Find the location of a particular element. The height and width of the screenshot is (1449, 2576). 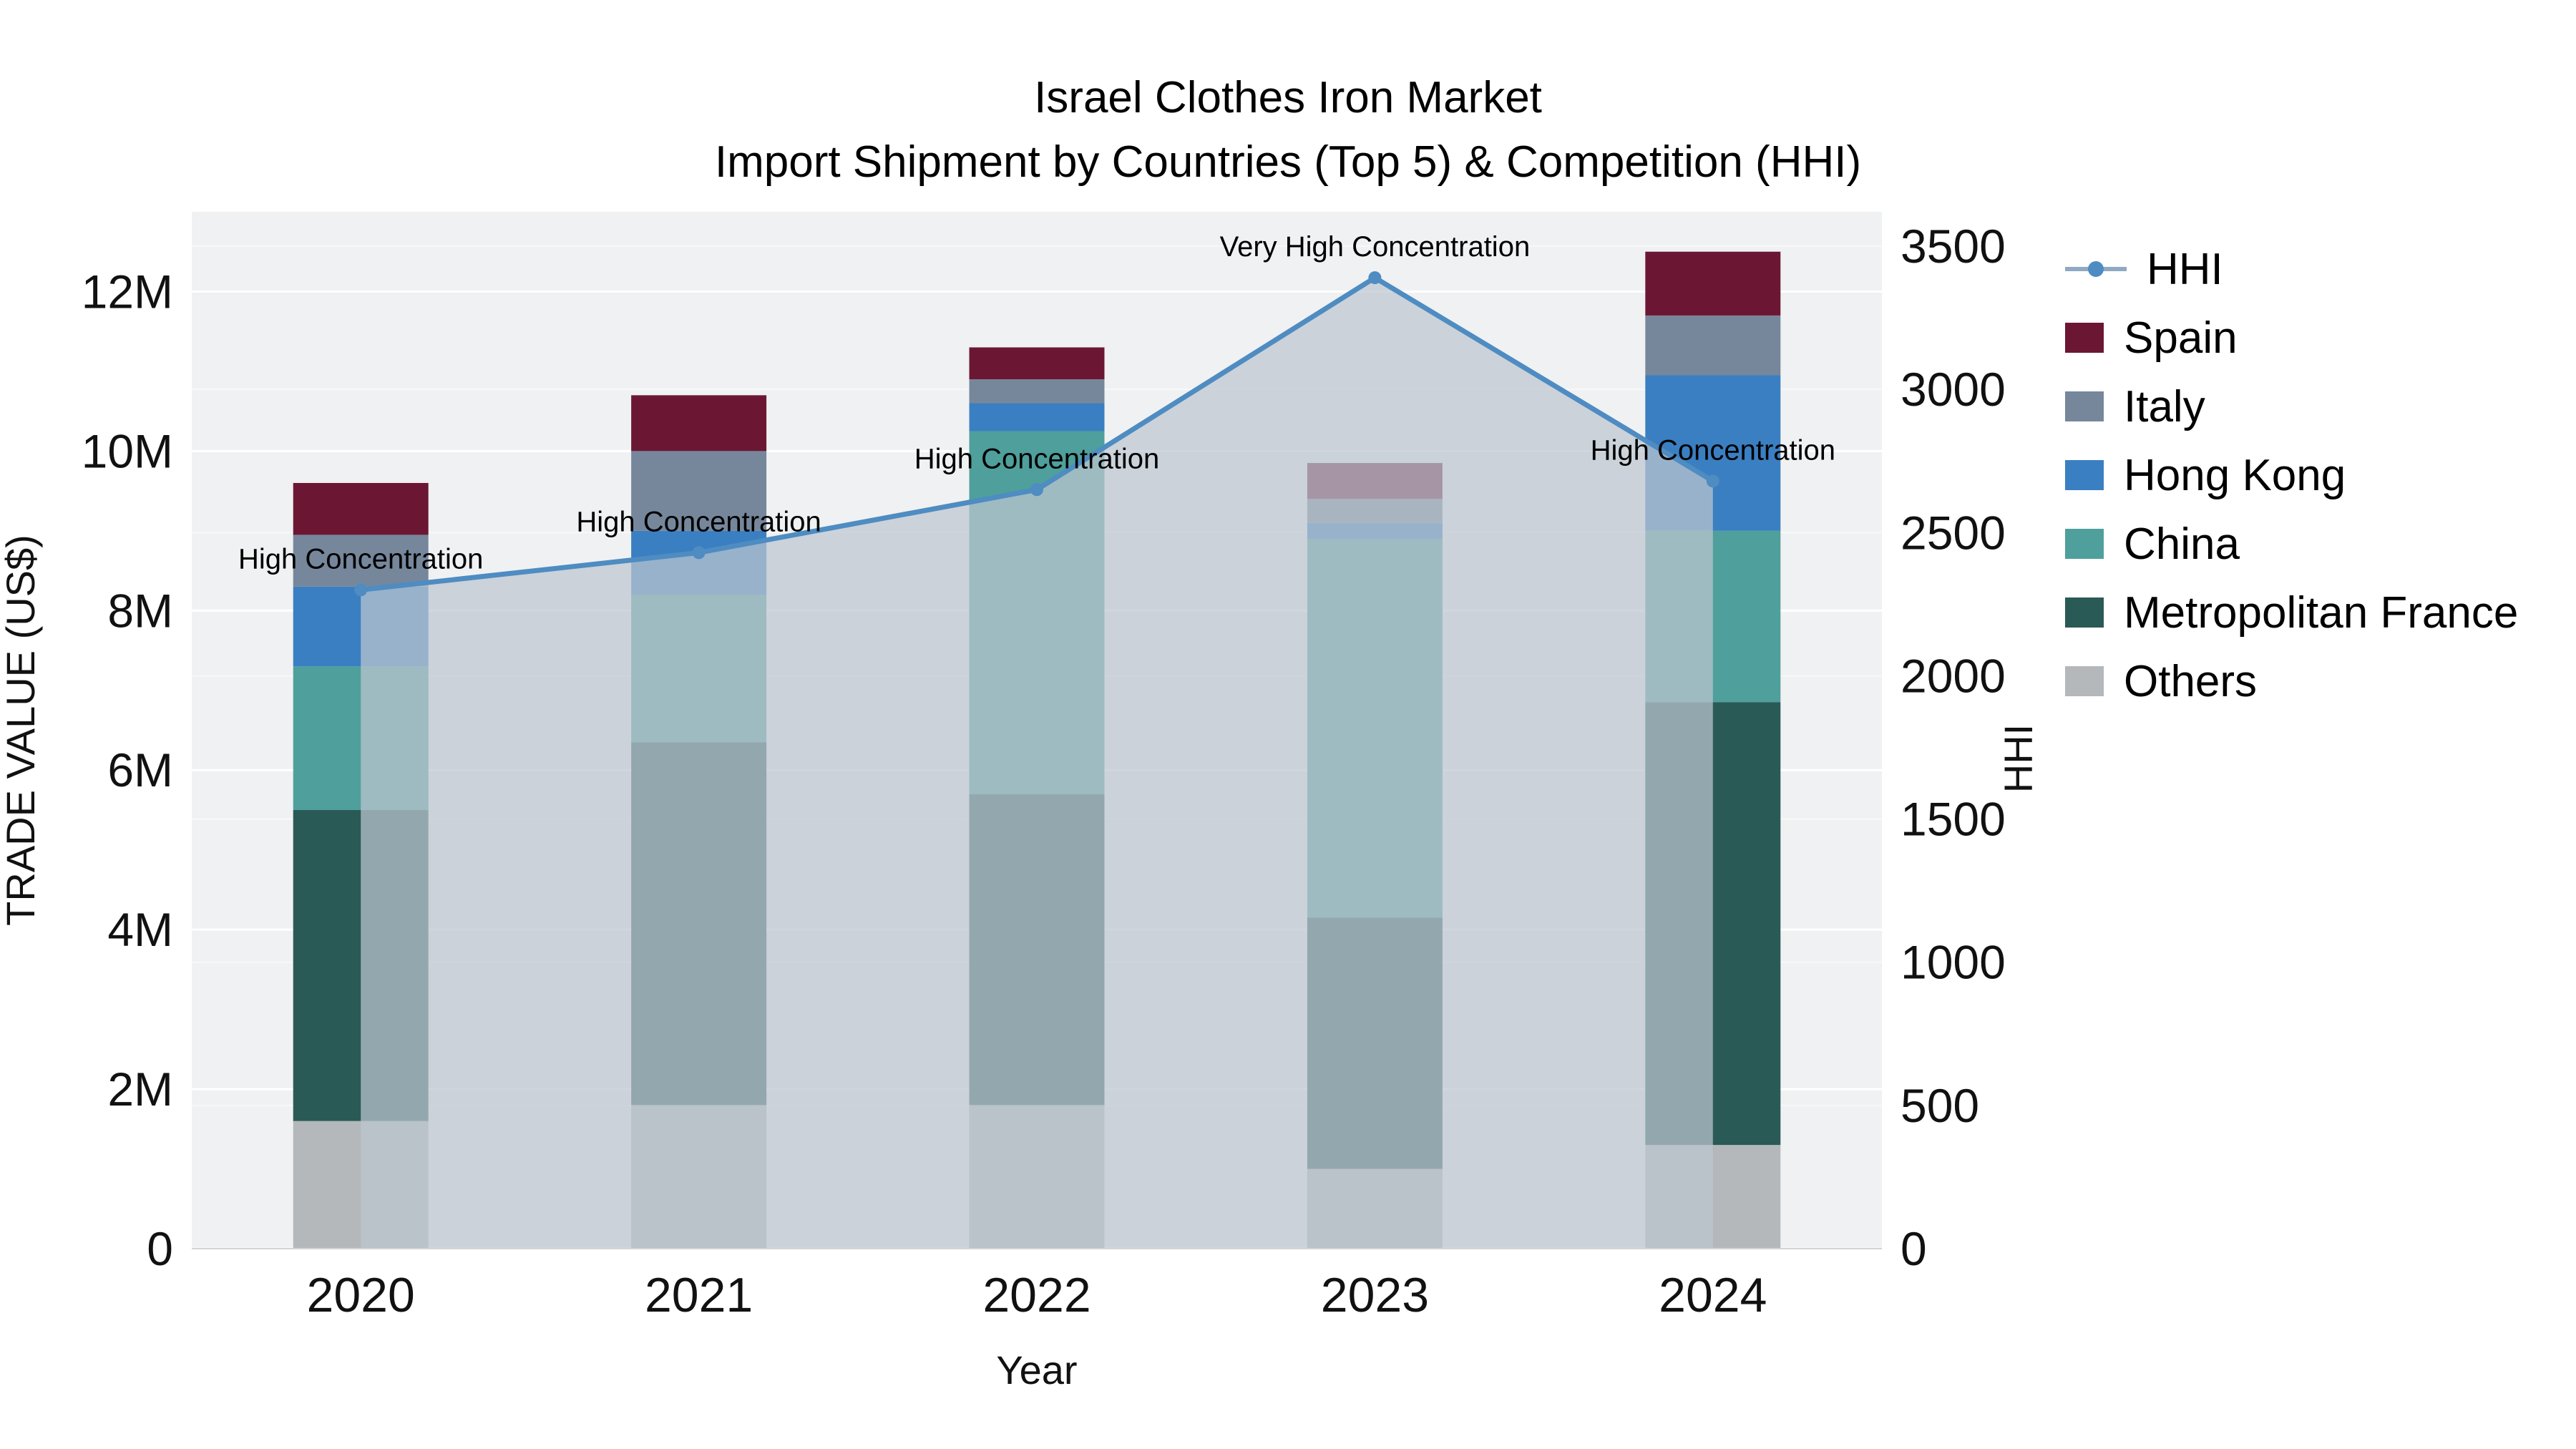

bar-segment-spain-2021 is located at coordinates (699, 423).